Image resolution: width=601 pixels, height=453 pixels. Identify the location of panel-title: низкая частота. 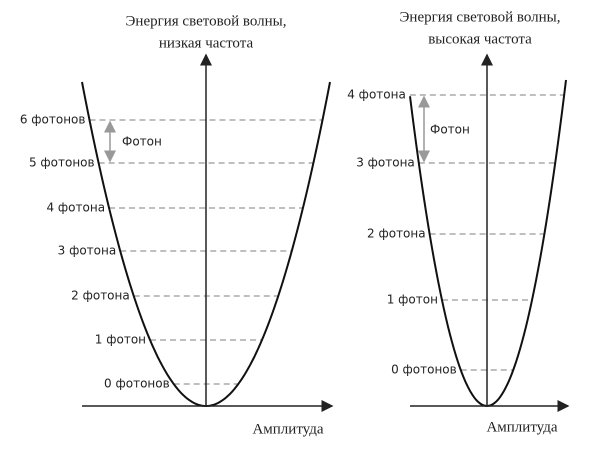
(206, 43).